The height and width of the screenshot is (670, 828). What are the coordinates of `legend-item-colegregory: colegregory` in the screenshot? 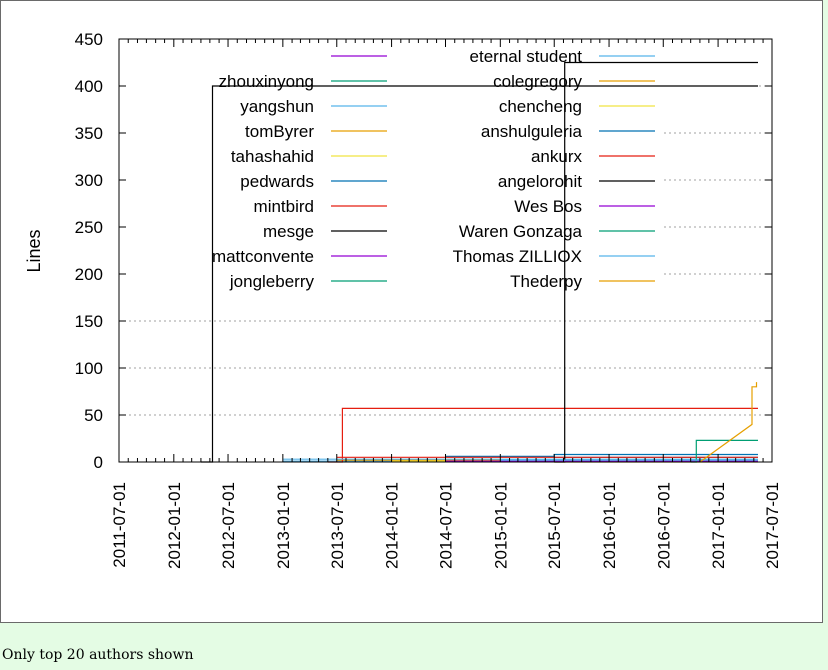 It's located at (574, 81).